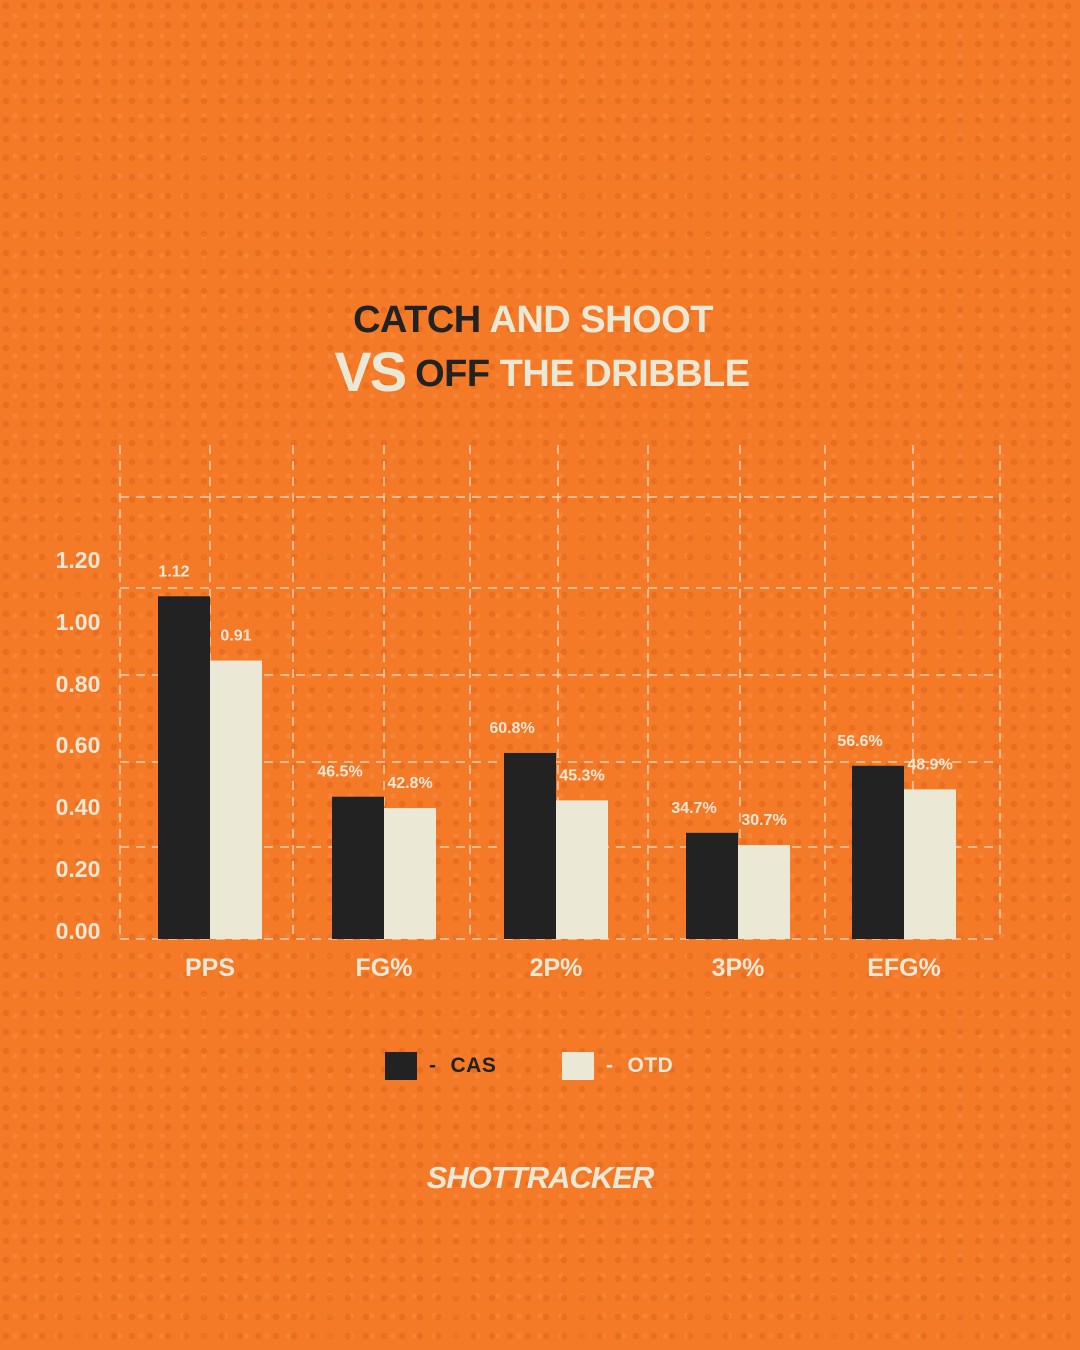 The height and width of the screenshot is (1350, 1080). What do you see at coordinates (417, 320) in the screenshot?
I see `title-catch: CATCH` at bounding box center [417, 320].